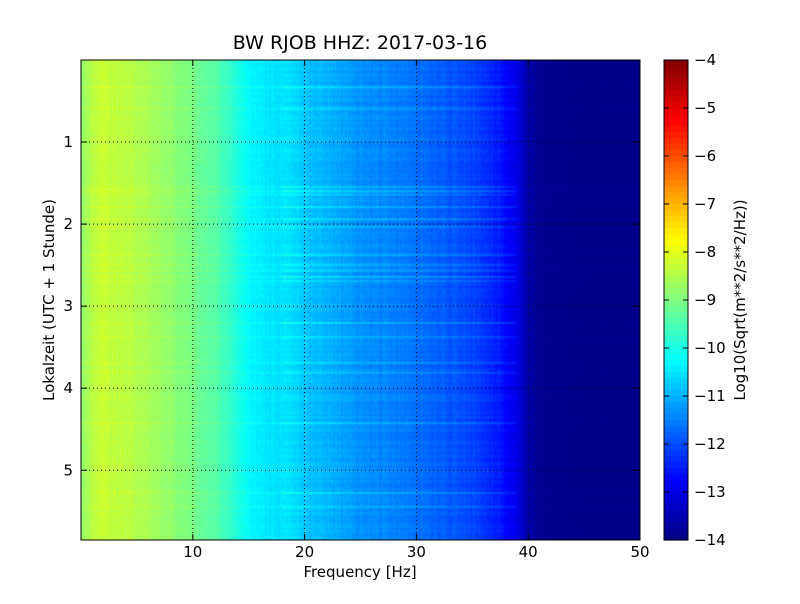  What do you see at coordinates (49, 300) in the screenshot?
I see `y-axis-label: Lokalzeit (UTC + 1 Stunde)` at bounding box center [49, 300].